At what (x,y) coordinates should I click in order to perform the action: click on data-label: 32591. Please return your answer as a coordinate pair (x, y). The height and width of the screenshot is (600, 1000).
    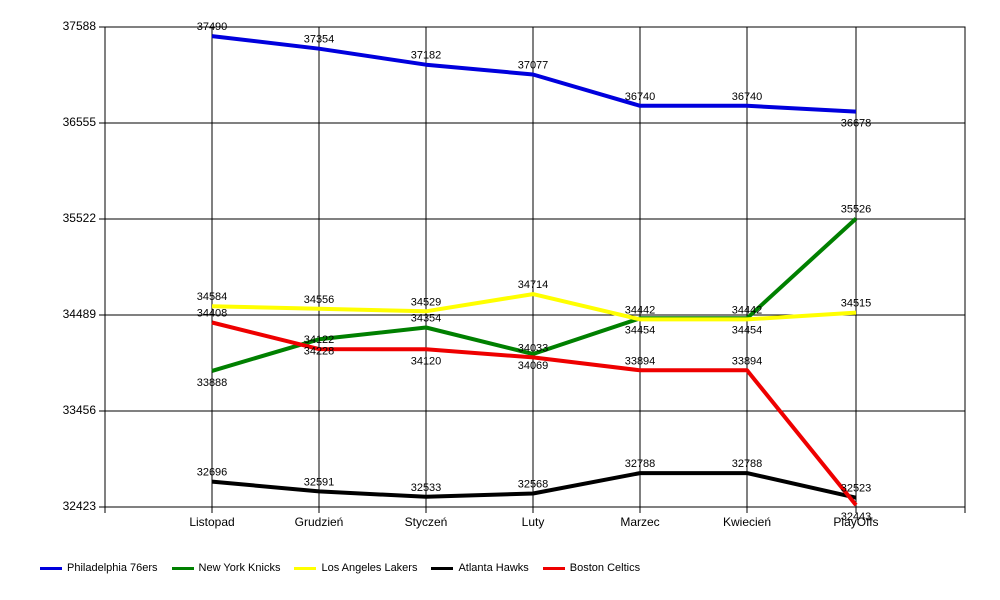
    Looking at the image, I should click on (319, 482).